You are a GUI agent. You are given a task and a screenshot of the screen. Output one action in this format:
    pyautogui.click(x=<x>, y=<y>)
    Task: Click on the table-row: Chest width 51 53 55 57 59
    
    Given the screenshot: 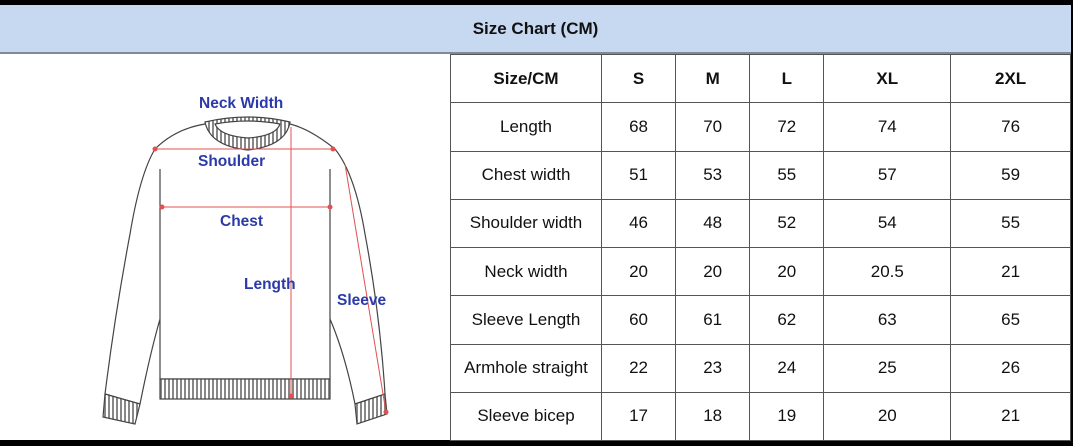 What is the action you would take?
    pyautogui.click(x=760, y=175)
    